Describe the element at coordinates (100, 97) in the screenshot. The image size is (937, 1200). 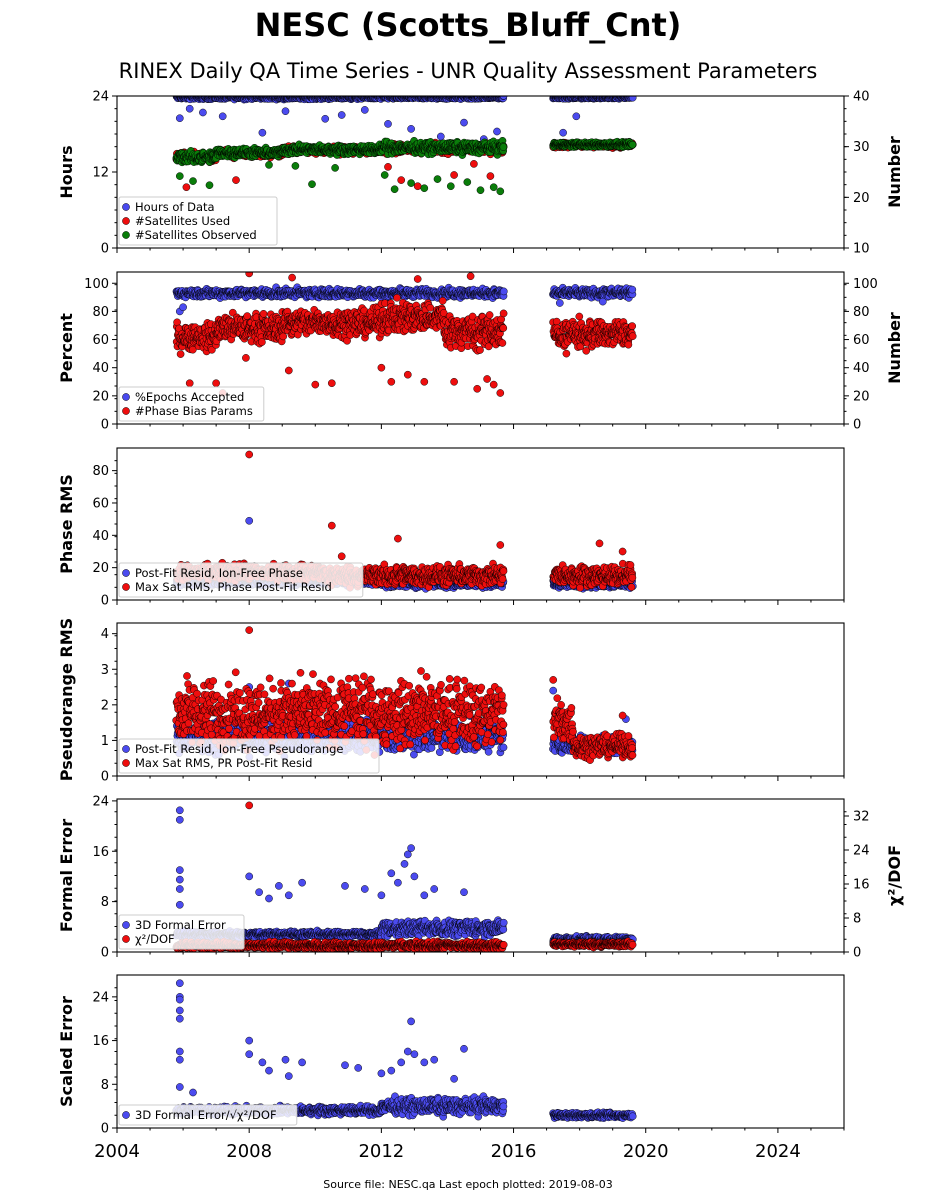
I see `y-tick-label: 24` at that location.